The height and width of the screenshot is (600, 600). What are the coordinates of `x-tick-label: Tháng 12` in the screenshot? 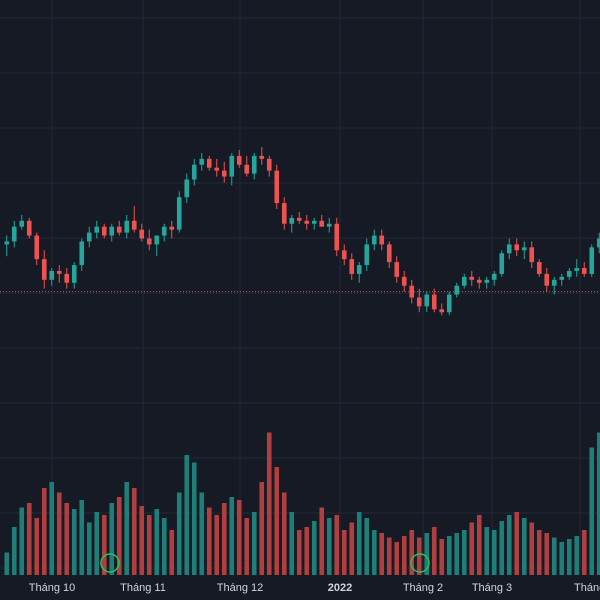 It's located at (240, 588).